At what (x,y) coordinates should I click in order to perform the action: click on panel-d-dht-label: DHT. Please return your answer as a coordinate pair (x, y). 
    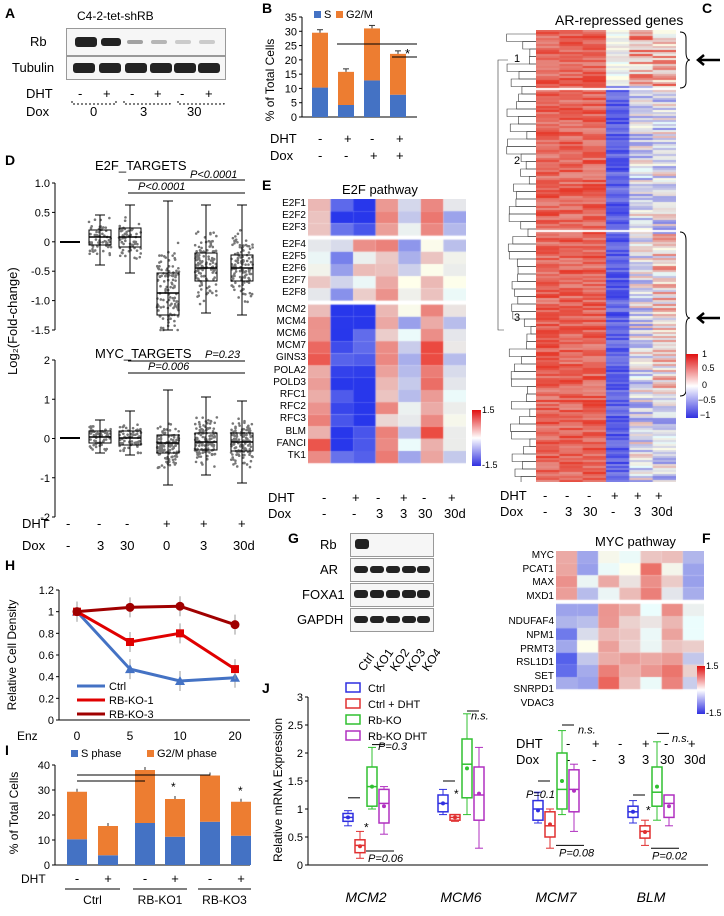
    Looking at the image, I should click on (35, 523).